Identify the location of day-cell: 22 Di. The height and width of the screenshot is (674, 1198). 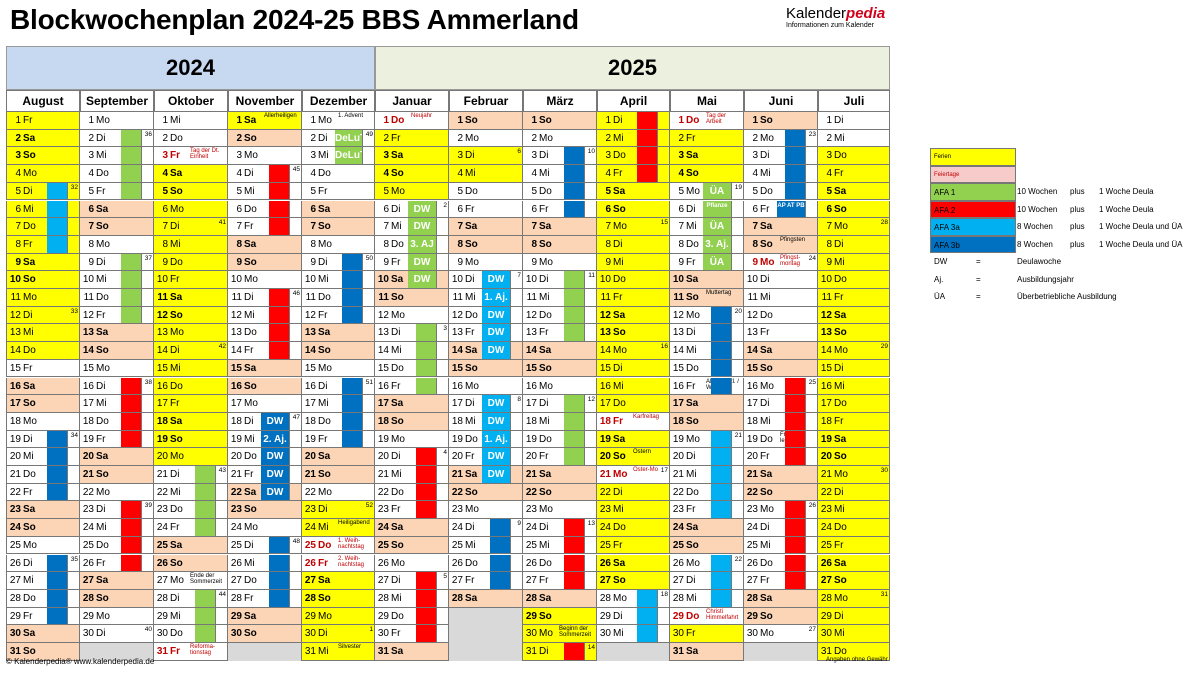
(854, 492).